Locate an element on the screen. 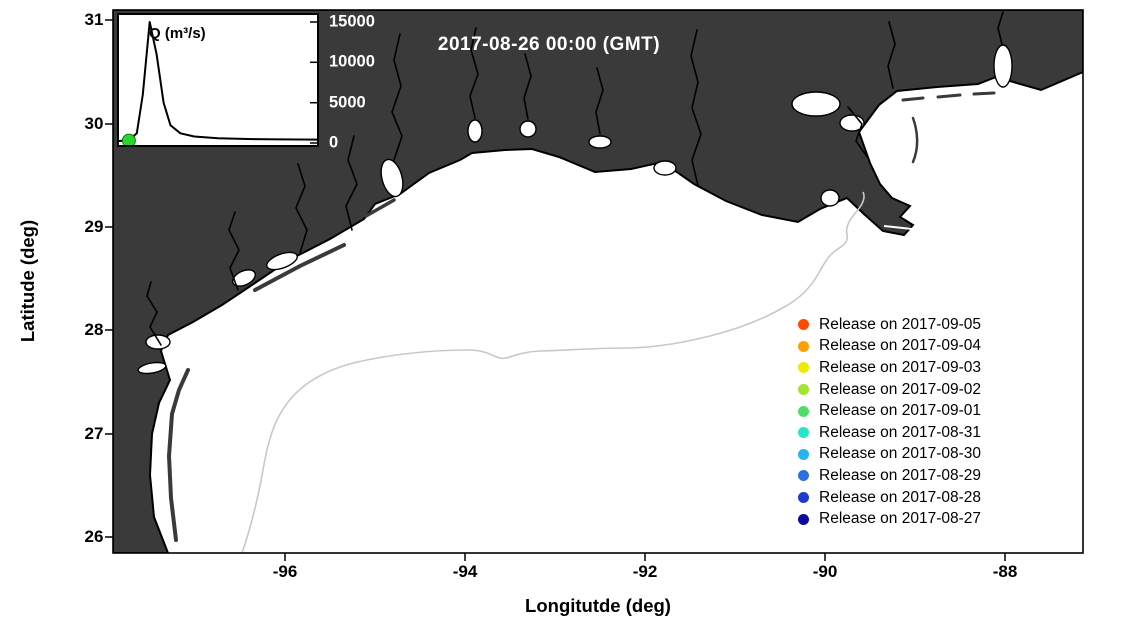 The height and width of the screenshot is (625, 1140). legend-label: Release on 2017-09-04 is located at coordinates (900, 346).